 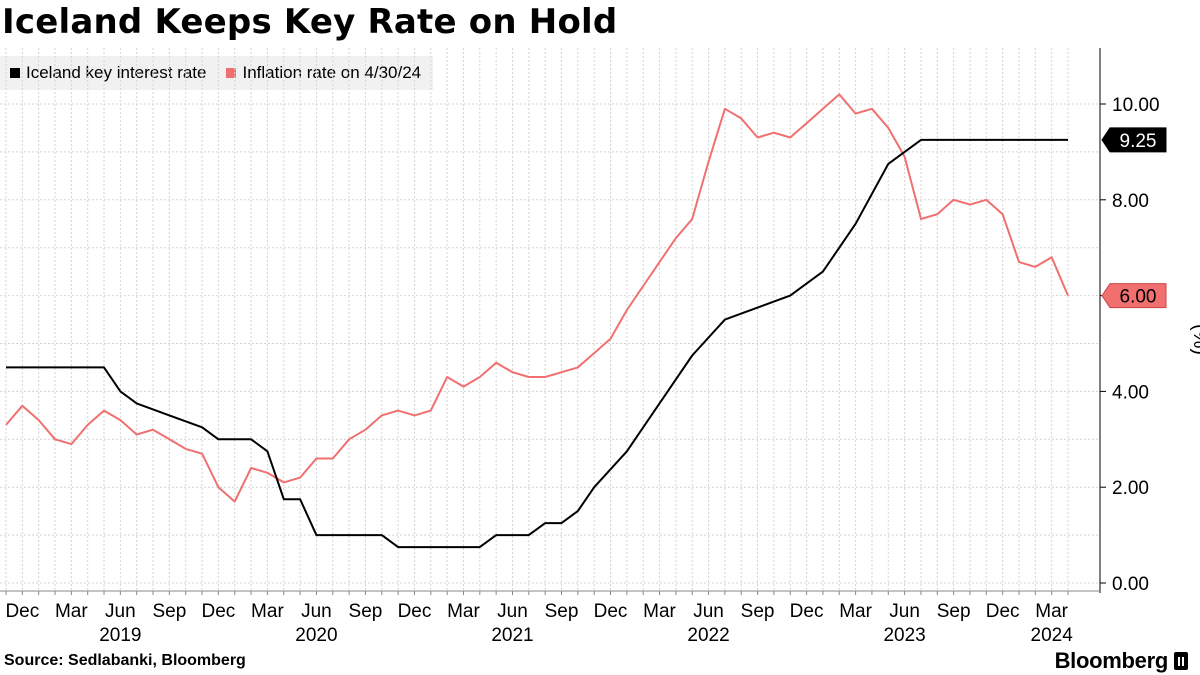 I want to click on y-tick-label: 0.00, so click(x=1130, y=584).